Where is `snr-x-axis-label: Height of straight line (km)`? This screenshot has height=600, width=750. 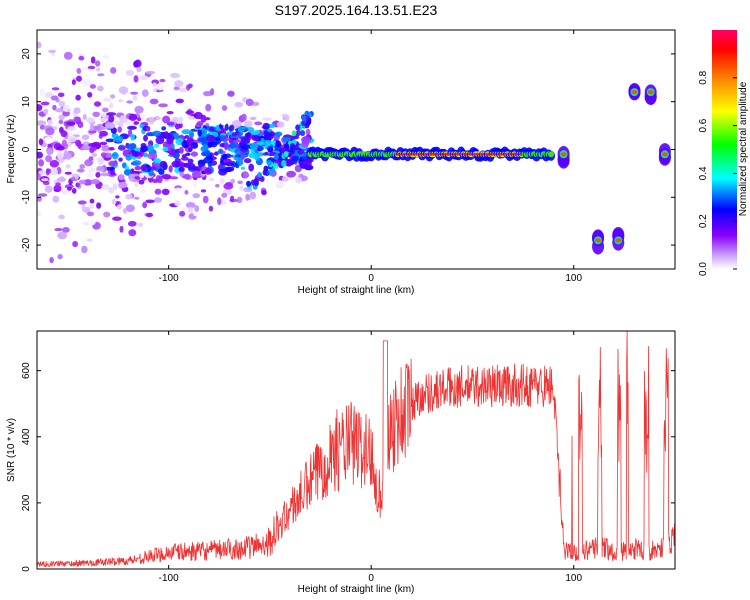
snr-x-axis-label: Height of straight line (km) is located at coordinates (356, 589).